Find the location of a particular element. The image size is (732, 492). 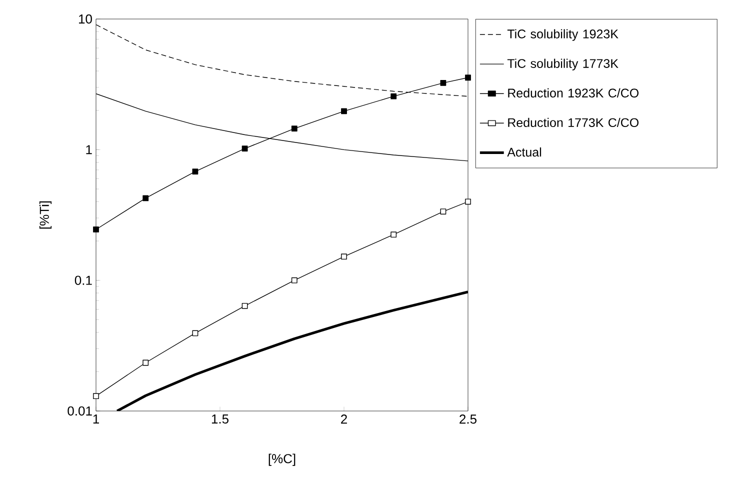

legend-label: Reduction 1923K C/CO is located at coordinates (573, 93).